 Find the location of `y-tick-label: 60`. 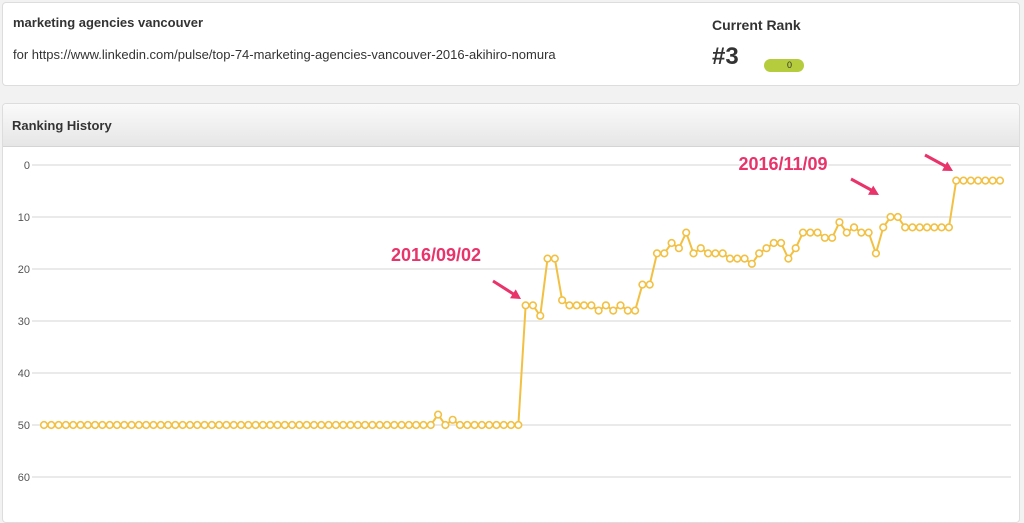

y-tick-label: 60 is located at coordinates (24, 478).